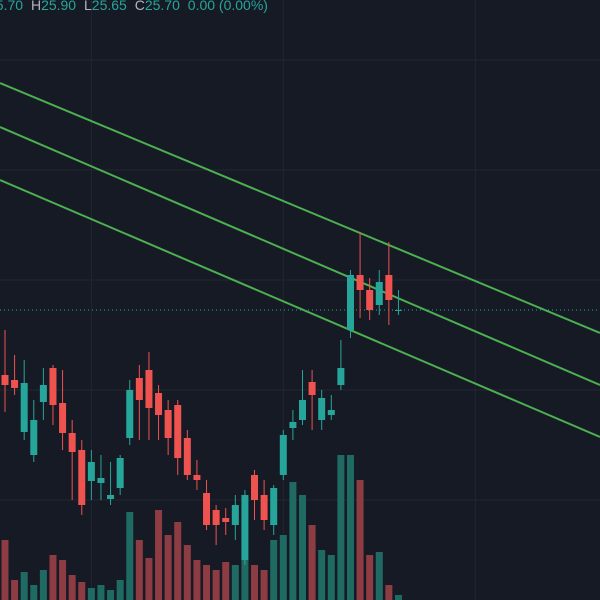 Image resolution: width=600 pixels, height=600 pixels. What do you see at coordinates (58, 6) in the screenshot?
I see `high-value: 25.90` at bounding box center [58, 6].